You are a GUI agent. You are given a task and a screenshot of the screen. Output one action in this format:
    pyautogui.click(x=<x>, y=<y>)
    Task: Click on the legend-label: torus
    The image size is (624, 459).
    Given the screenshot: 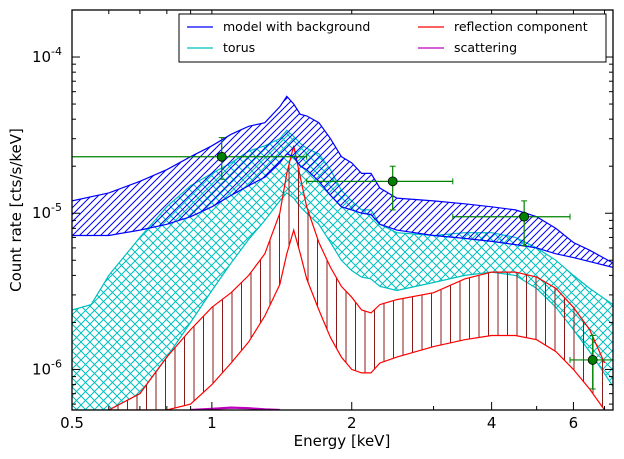 What is the action you would take?
    pyautogui.click(x=239, y=47)
    